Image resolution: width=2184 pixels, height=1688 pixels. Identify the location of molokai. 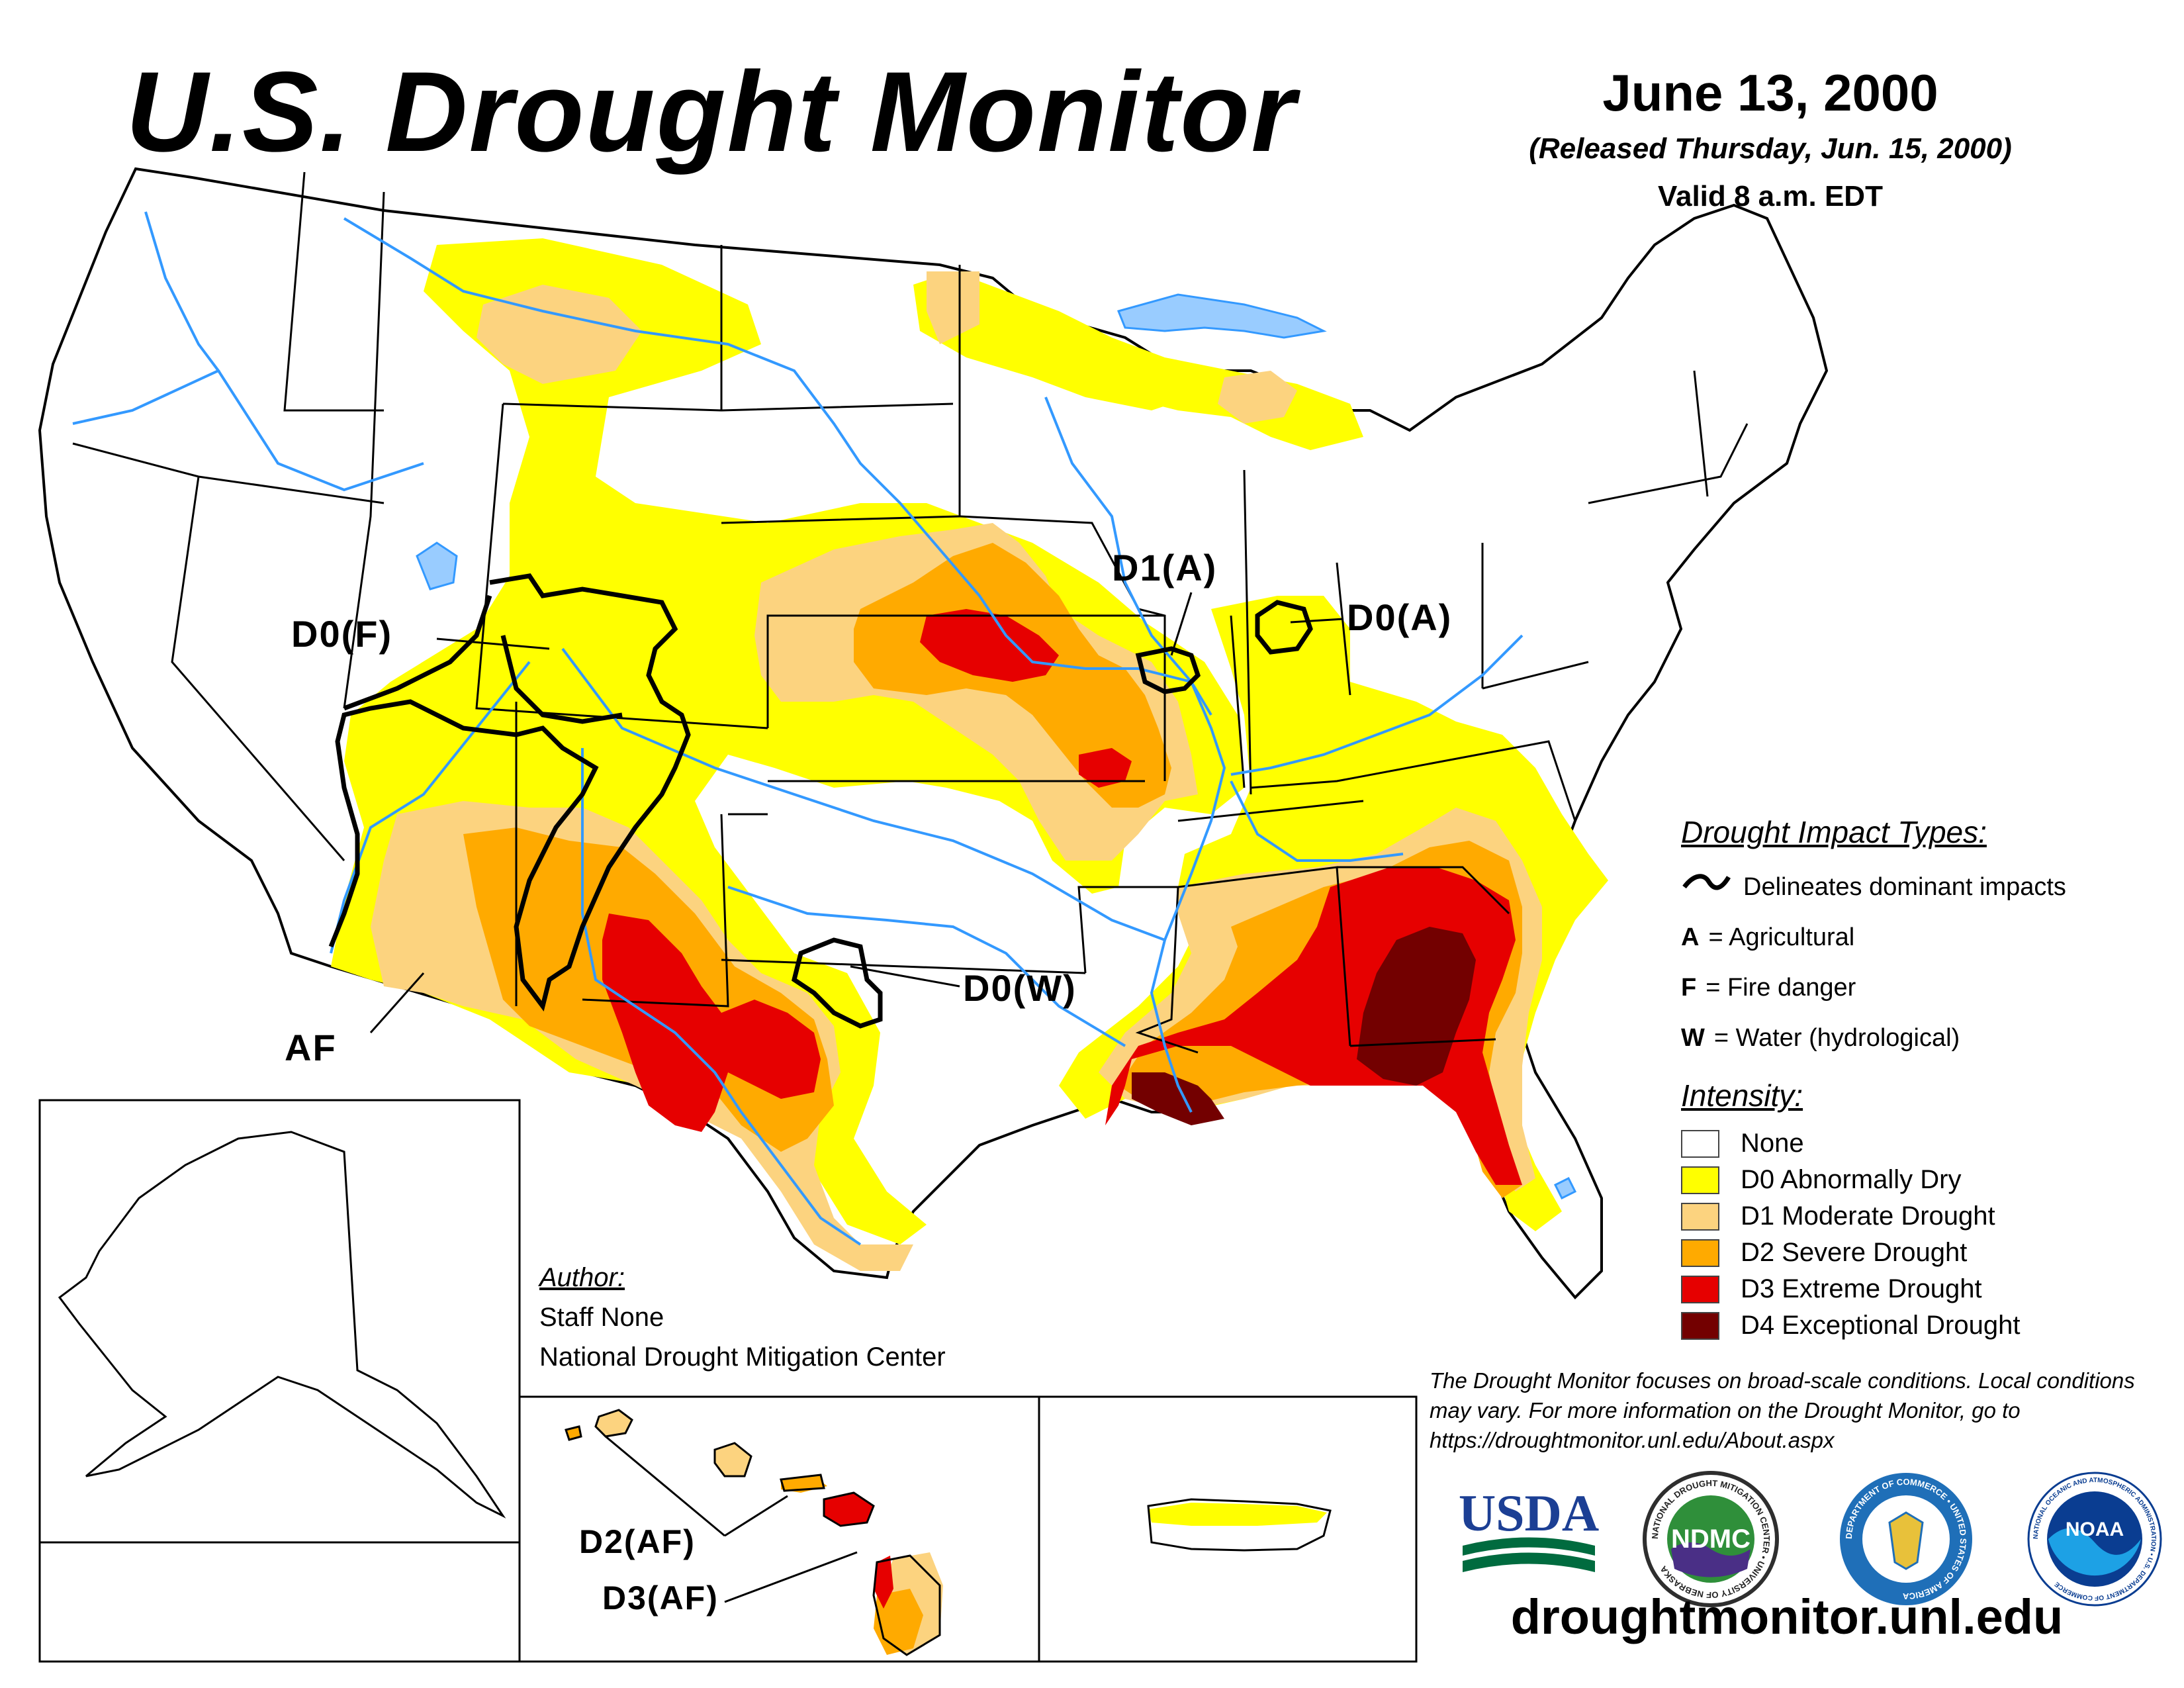
(802, 1483).